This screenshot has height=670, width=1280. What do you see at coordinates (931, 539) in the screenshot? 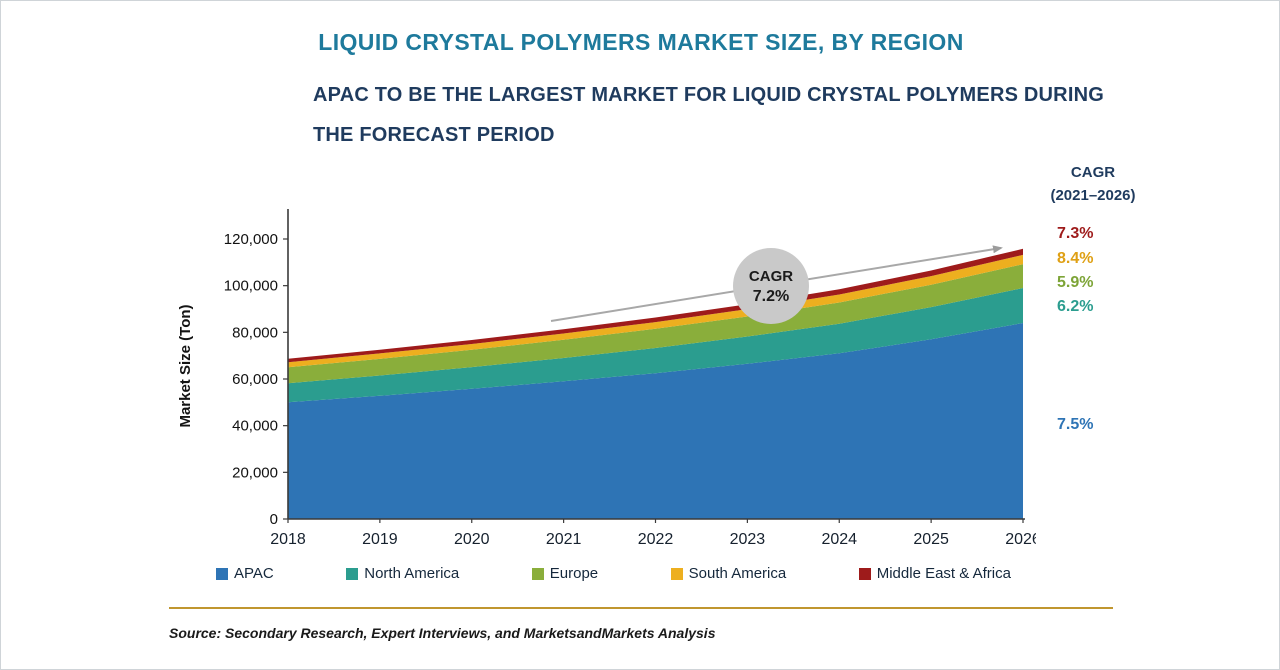
I see `x-tick-label: 2025` at bounding box center [931, 539].